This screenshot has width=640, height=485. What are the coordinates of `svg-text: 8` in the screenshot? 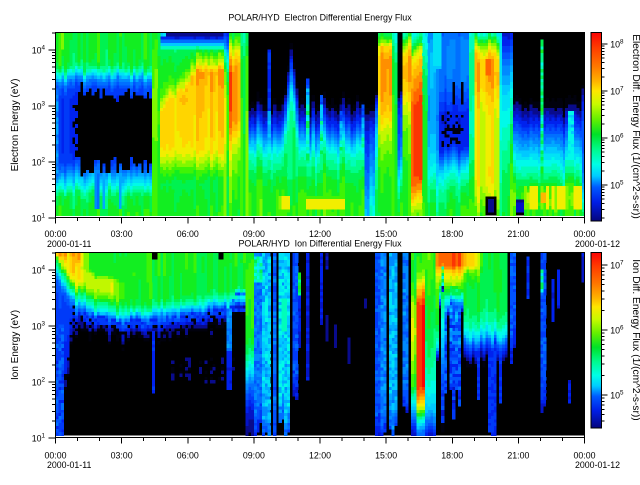 It's located at (622, 42).